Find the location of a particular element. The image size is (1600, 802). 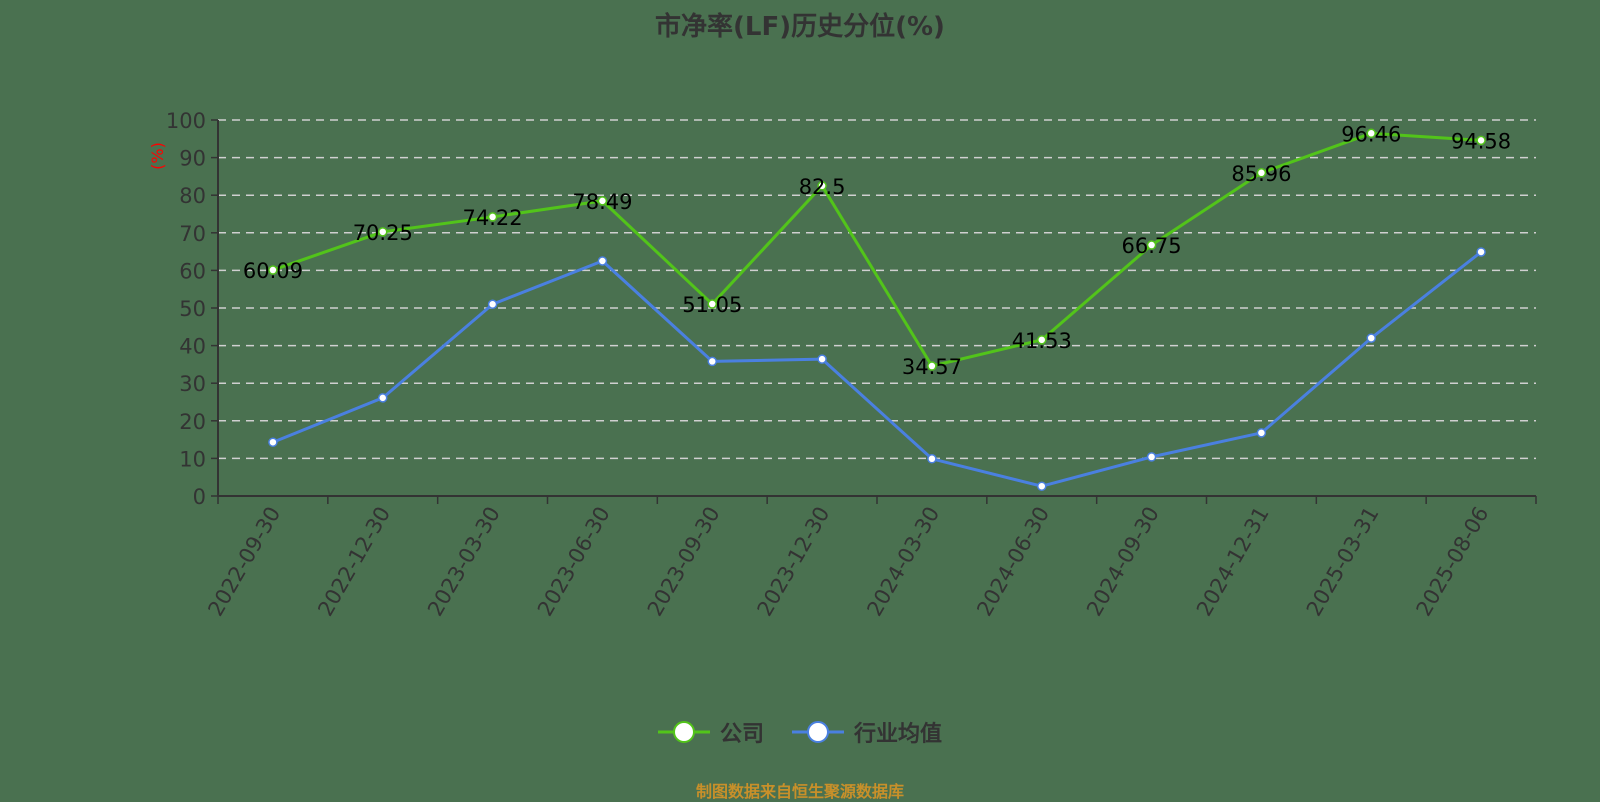

y-tick-label: 100 is located at coordinates (186, 121).